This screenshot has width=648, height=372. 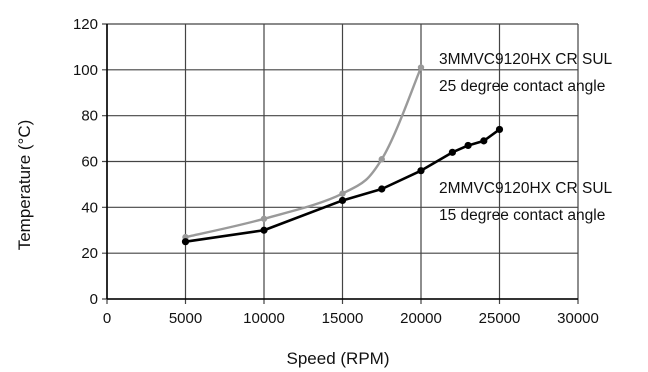 I want to click on annotation-black-line2: 15 degree contact angle, so click(x=522, y=215).